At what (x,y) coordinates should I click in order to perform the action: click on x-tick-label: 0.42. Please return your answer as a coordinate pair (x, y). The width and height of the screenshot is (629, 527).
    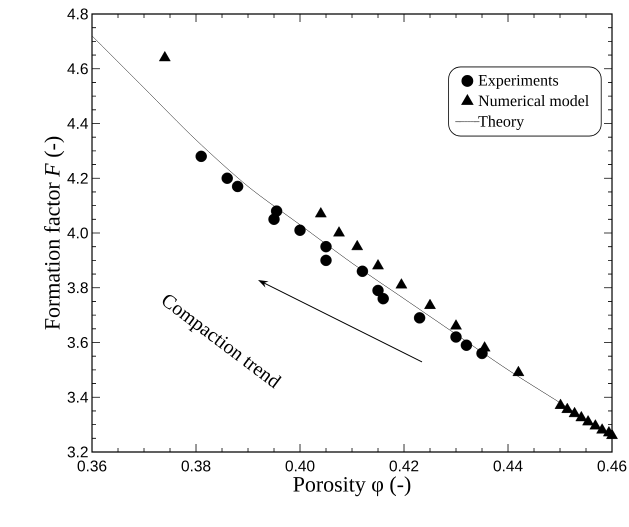
    Looking at the image, I should click on (404, 466).